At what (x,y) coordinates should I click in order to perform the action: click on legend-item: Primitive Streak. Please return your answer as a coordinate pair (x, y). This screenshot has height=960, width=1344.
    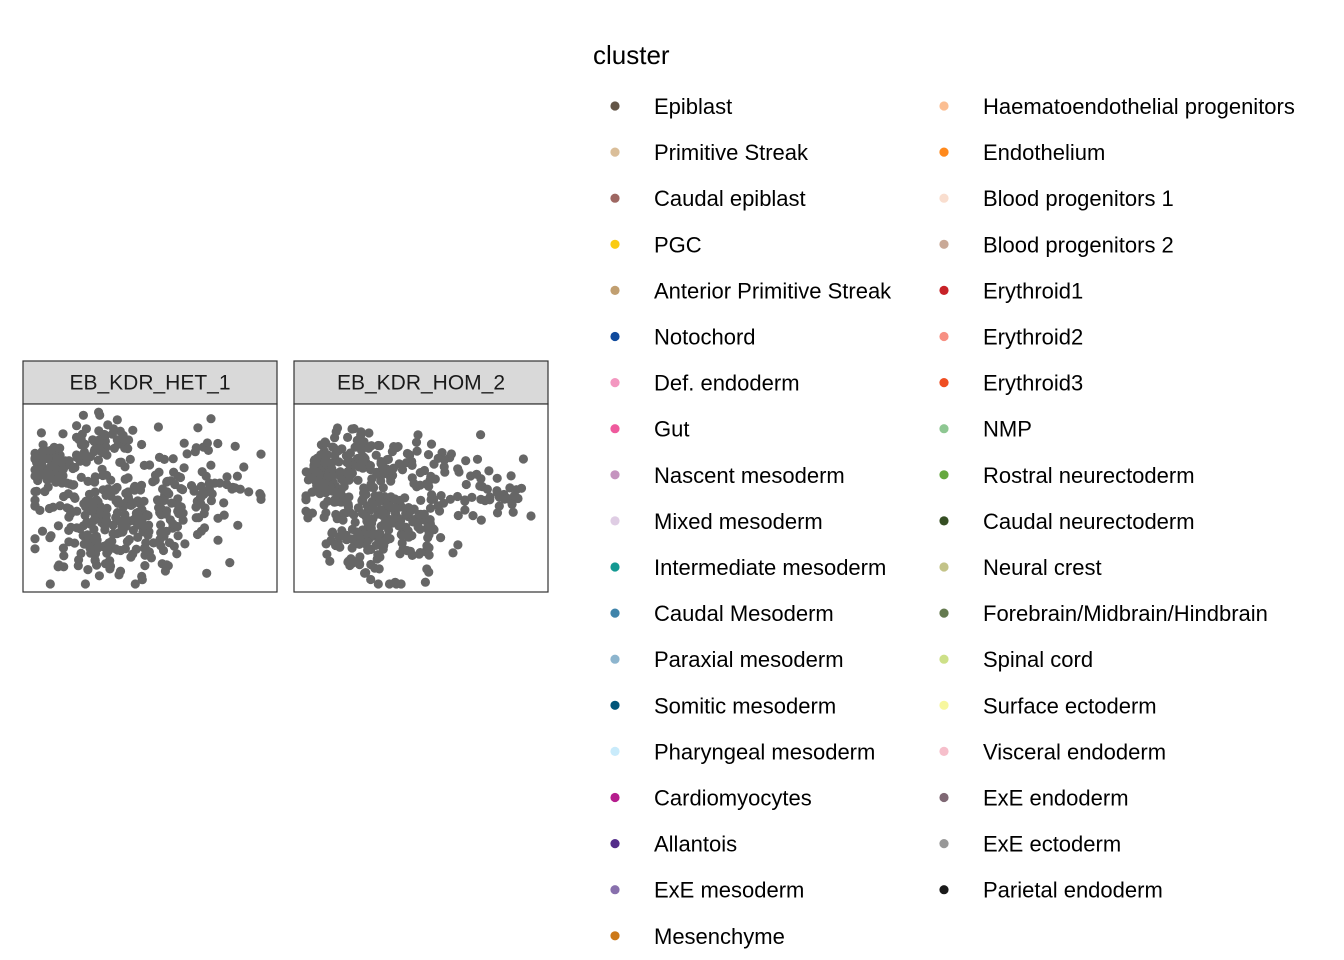
    Looking at the image, I should click on (709, 152).